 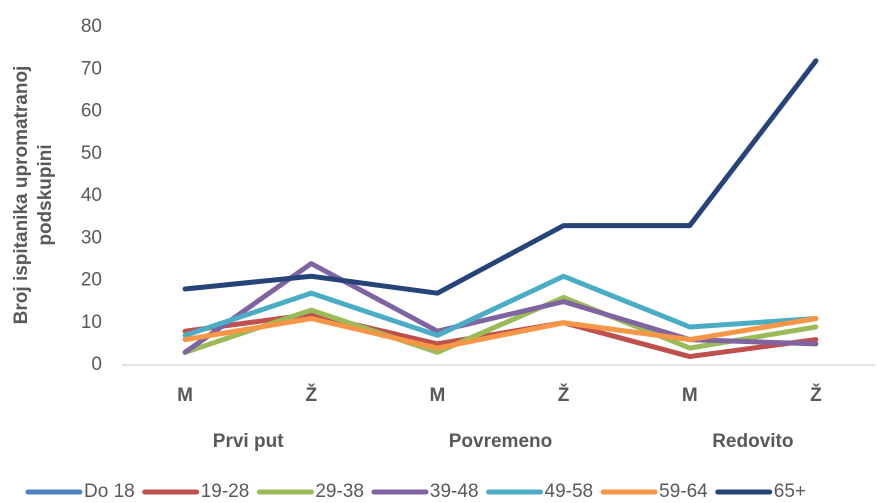 What do you see at coordinates (91, 26) in the screenshot?
I see `y-tick-label: 80` at bounding box center [91, 26].